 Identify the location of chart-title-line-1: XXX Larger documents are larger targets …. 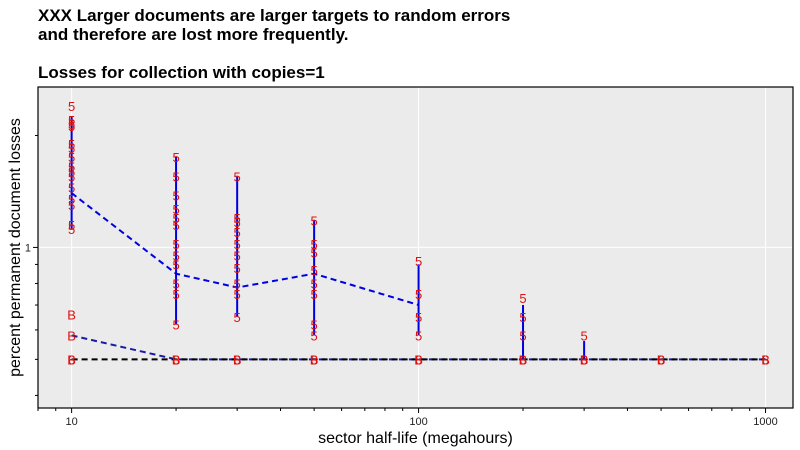
(274, 15).